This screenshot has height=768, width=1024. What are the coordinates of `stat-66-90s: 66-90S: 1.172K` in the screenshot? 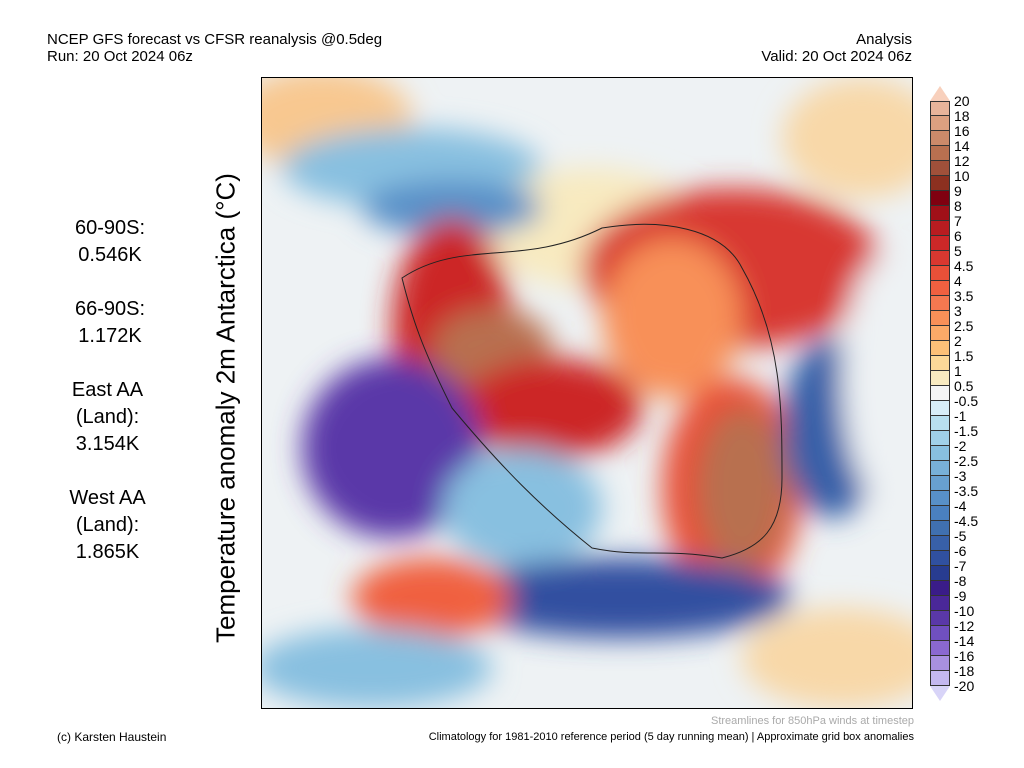 It's located at (110, 323).